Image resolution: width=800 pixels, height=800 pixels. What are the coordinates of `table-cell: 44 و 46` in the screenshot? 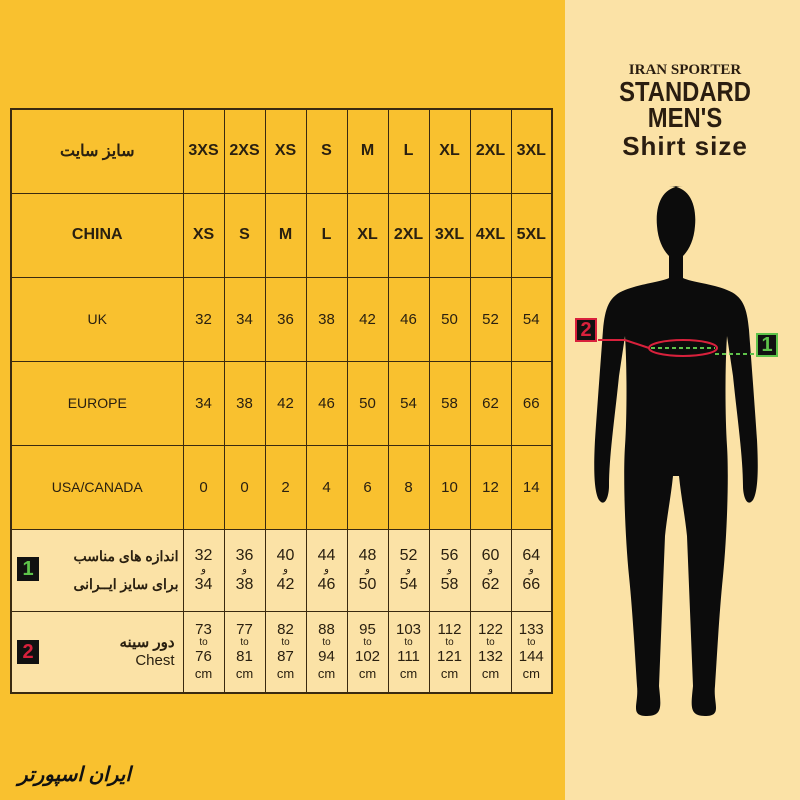 It's located at (326, 570).